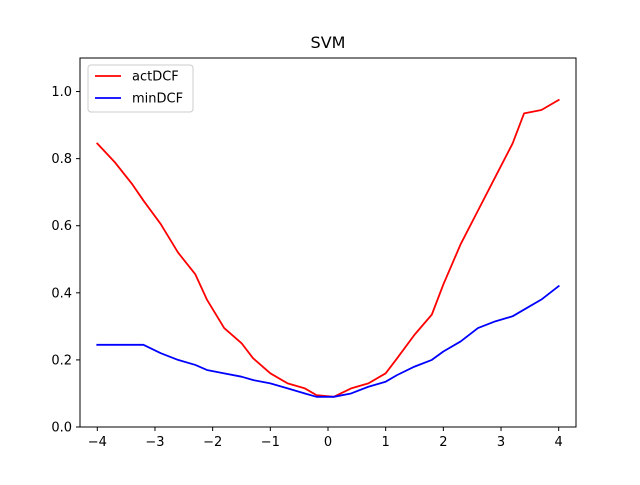 This screenshot has height=485, width=640. Describe the element at coordinates (386, 442) in the screenshot. I see `x-tick-label: 1` at that location.